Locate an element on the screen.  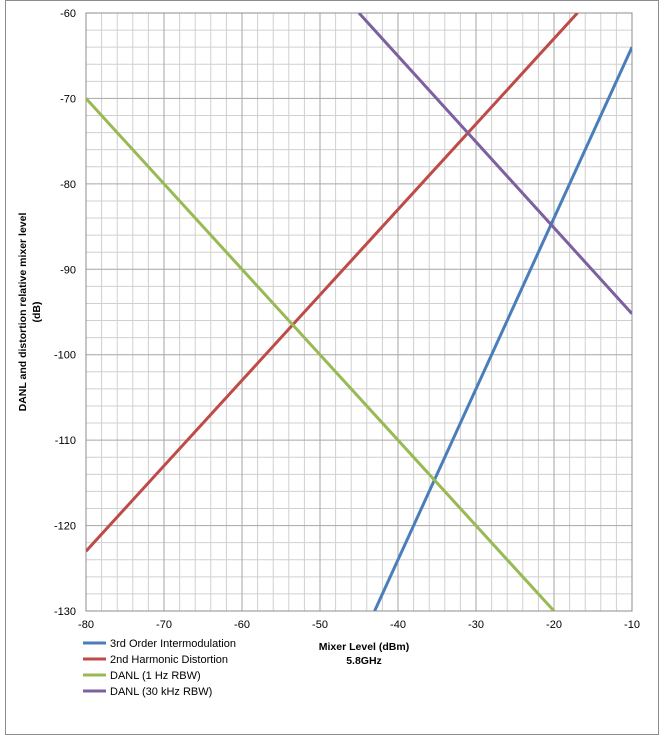
legend-entry: DANL (30 kHz RBW) is located at coordinates (161, 692).